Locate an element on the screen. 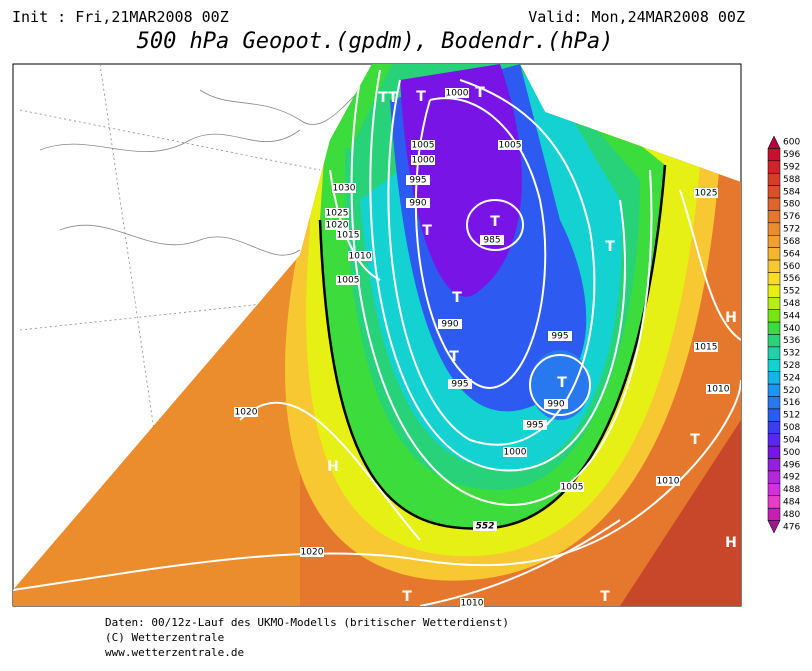 The width and height of the screenshot is (812, 671). colorbar-label: 568 is located at coordinates (791, 242).